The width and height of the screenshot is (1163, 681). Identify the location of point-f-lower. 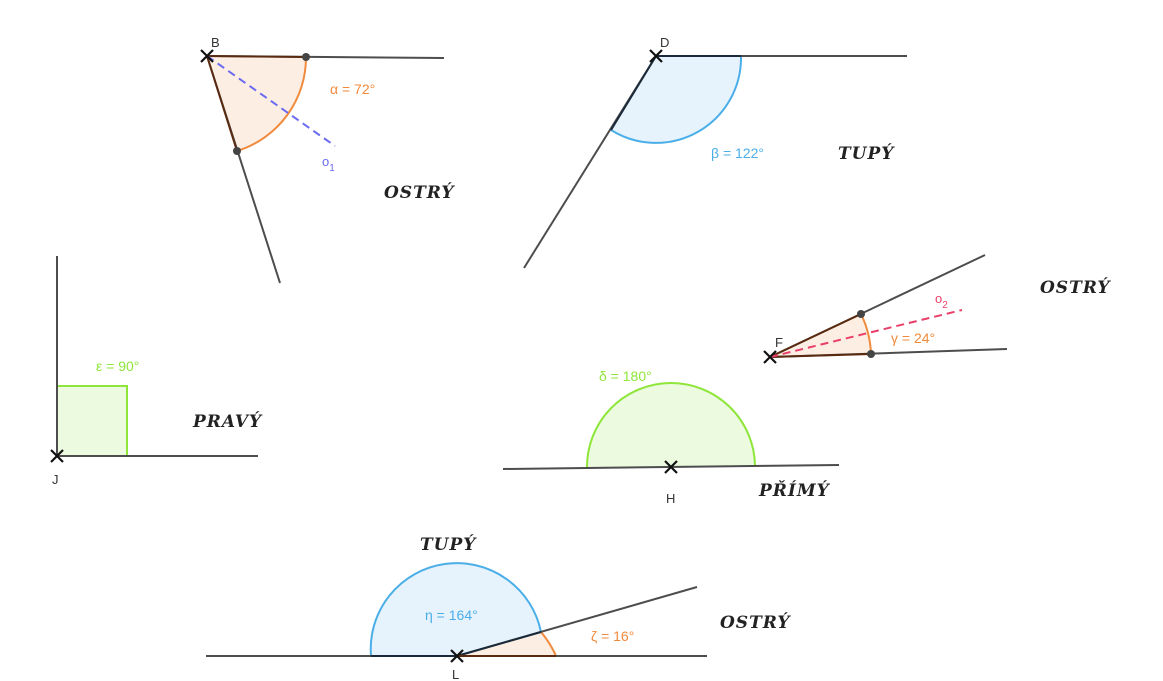
(871, 354).